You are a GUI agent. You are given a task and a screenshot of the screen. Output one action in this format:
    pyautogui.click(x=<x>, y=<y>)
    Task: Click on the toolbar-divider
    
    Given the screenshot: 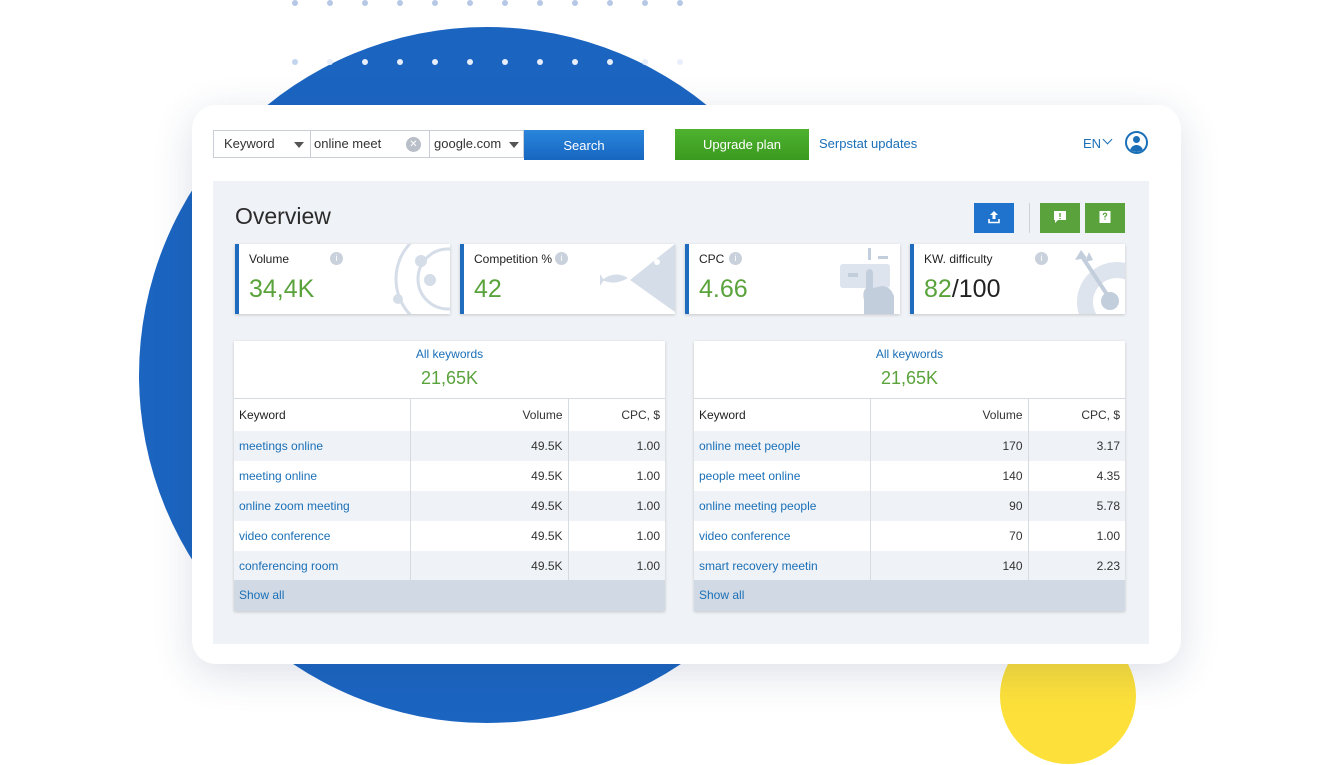 What is the action you would take?
    pyautogui.click(x=1029, y=218)
    